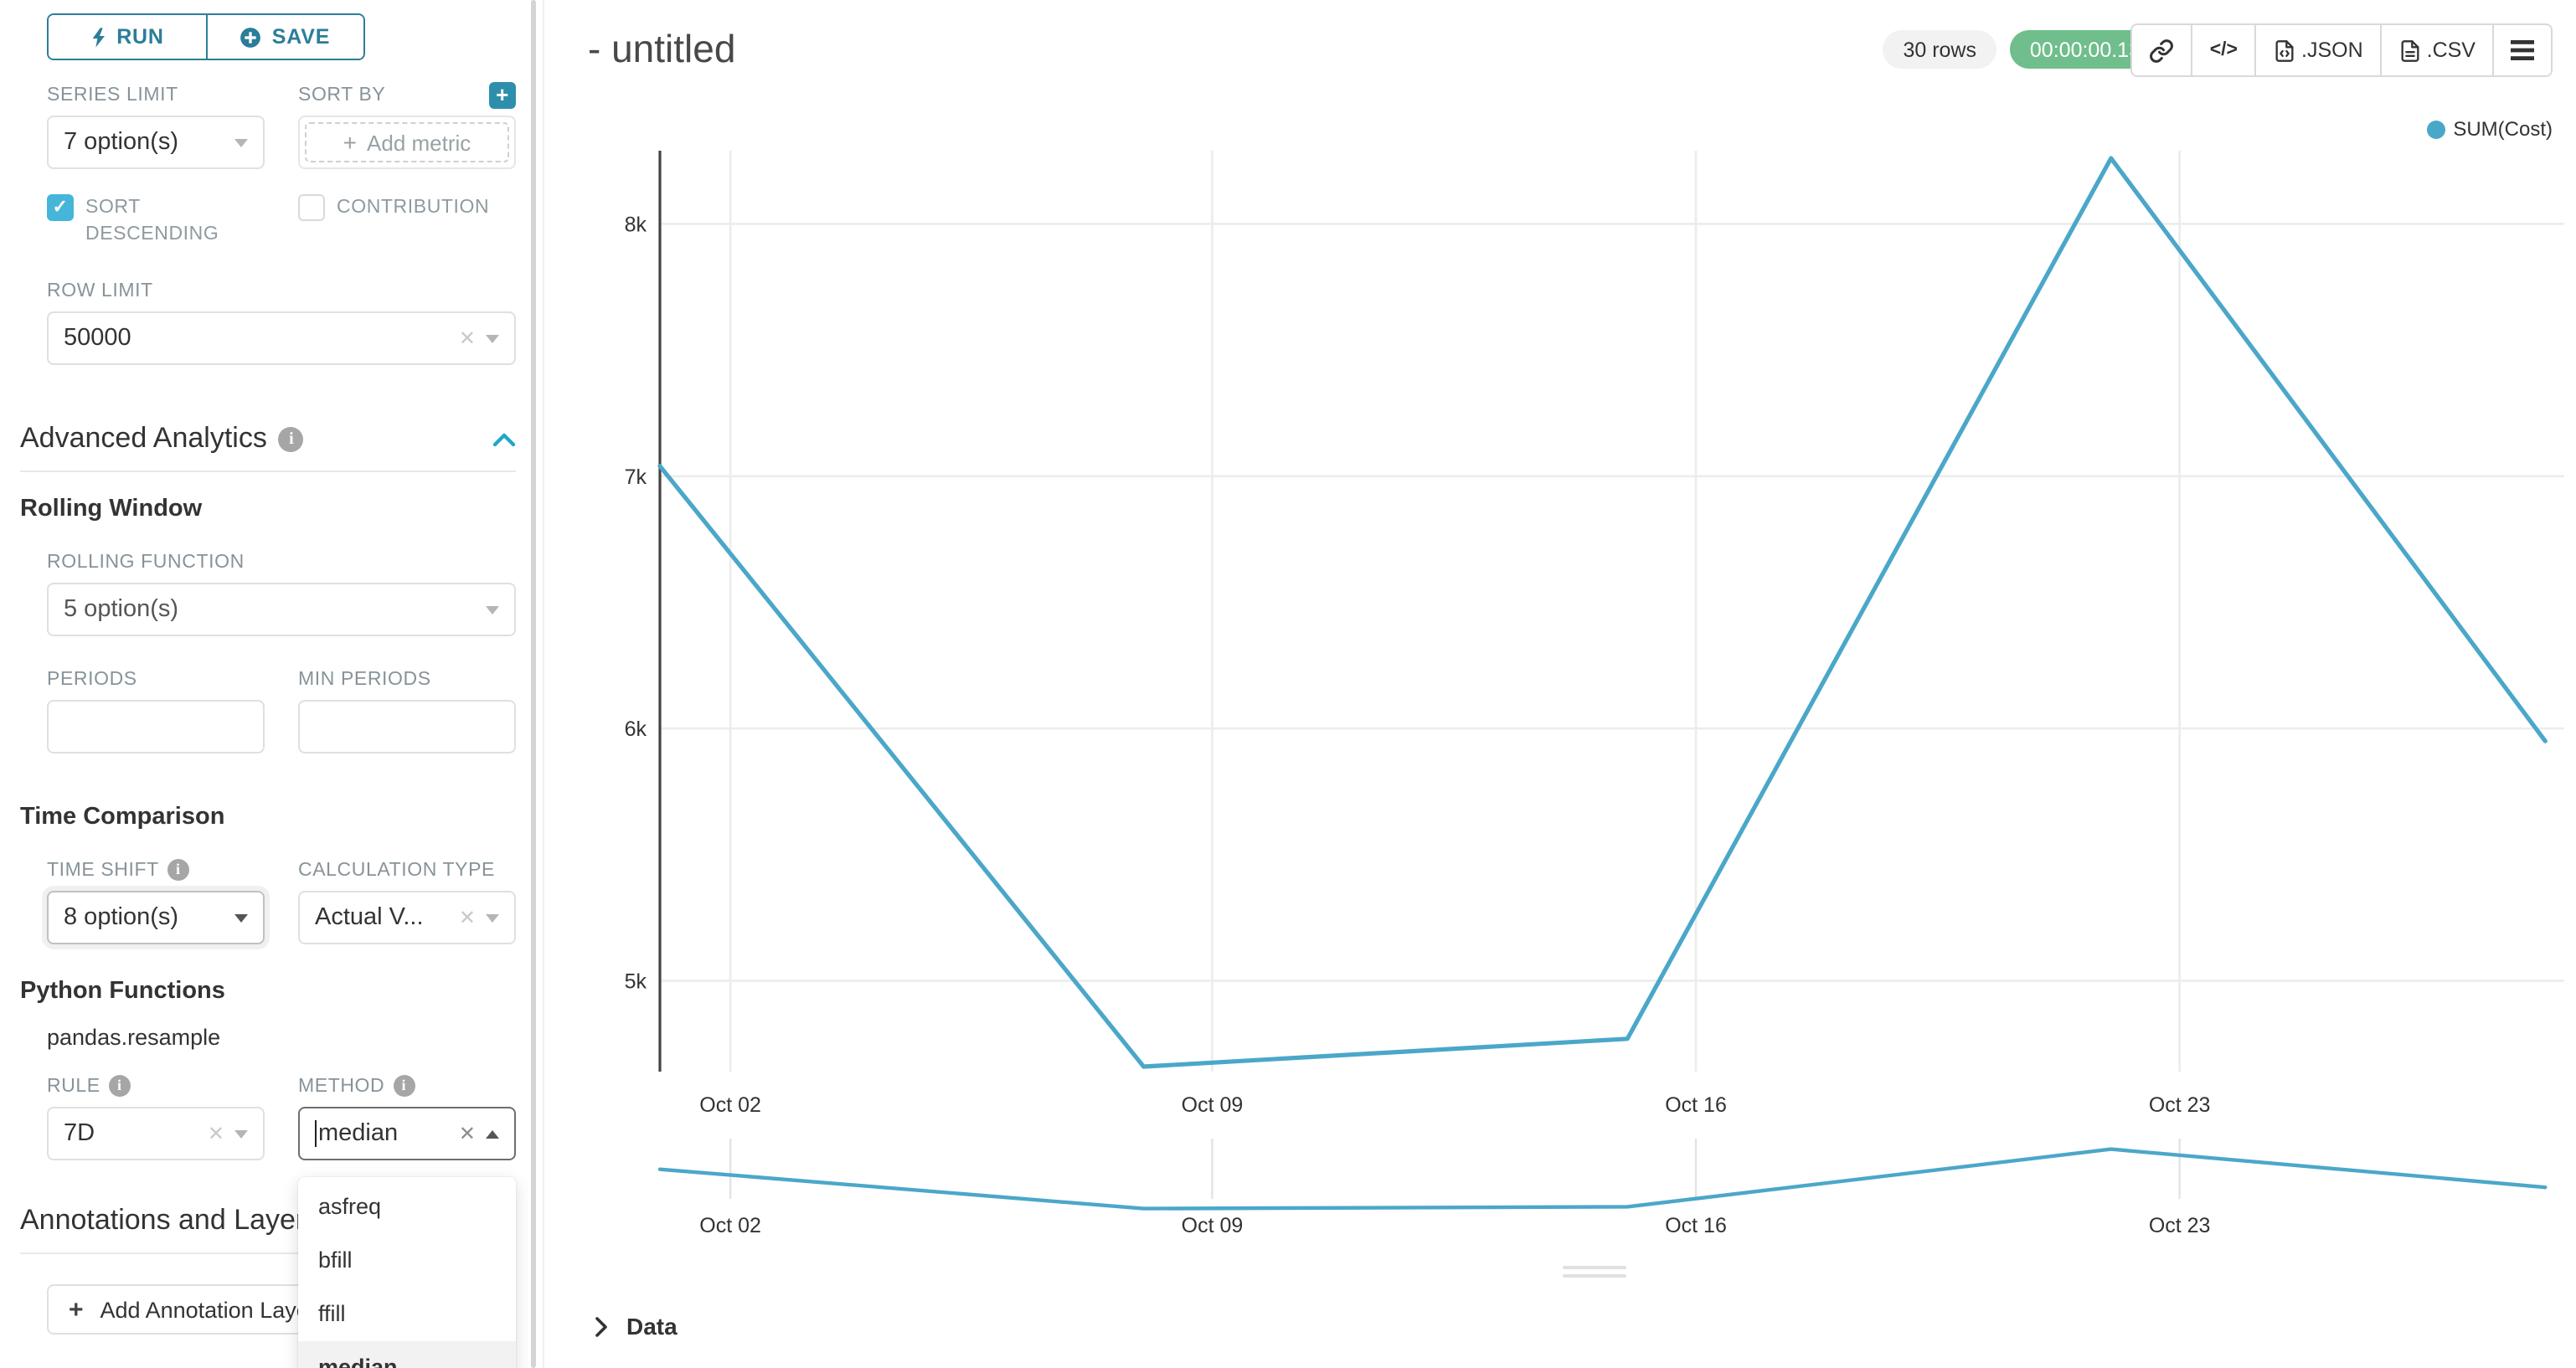 The width and height of the screenshot is (2576, 1368). Describe the element at coordinates (121, 918) in the screenshot. I see `time-shift-value: 8 option(s)` at that location.